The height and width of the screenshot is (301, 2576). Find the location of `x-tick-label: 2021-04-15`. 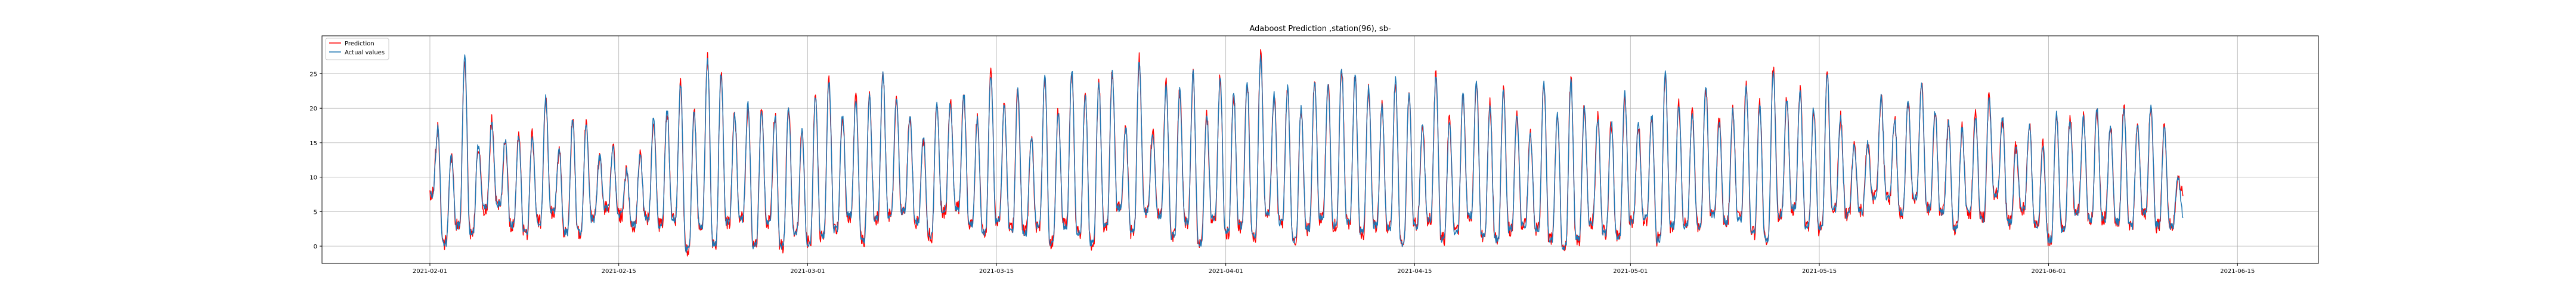

x-tick-label: 2021-04-15 is located at coordinates (1415, 271).